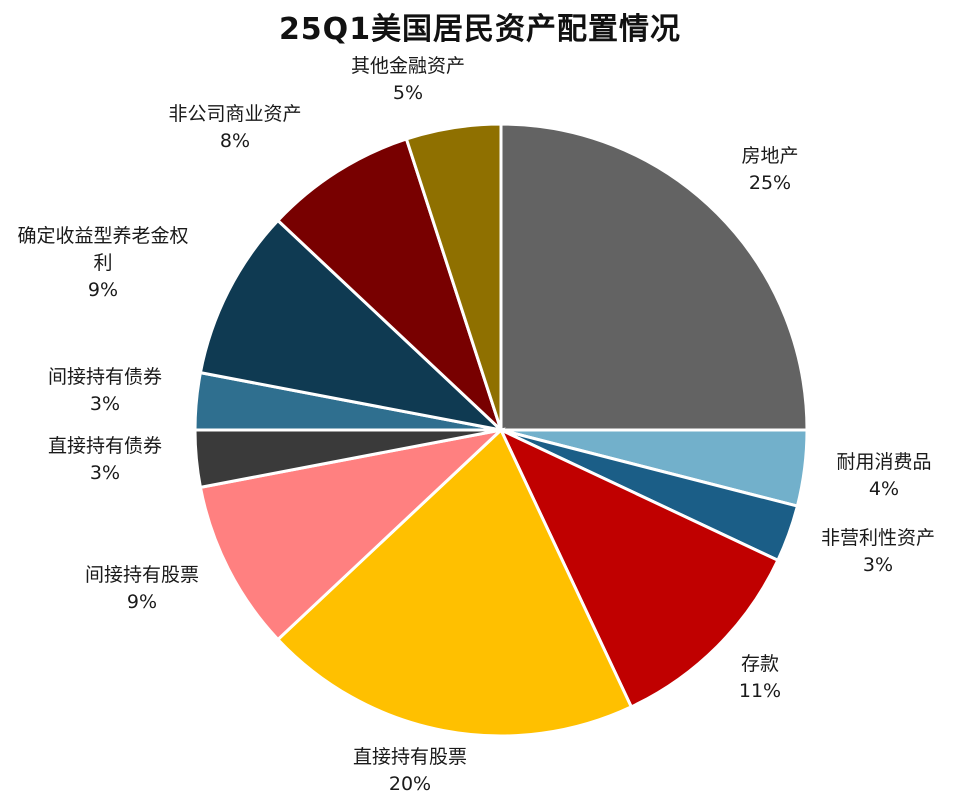 The width and height of the screenshot is (960, 806). I want to click on slice-value-label: 20%, so click(410, 784).